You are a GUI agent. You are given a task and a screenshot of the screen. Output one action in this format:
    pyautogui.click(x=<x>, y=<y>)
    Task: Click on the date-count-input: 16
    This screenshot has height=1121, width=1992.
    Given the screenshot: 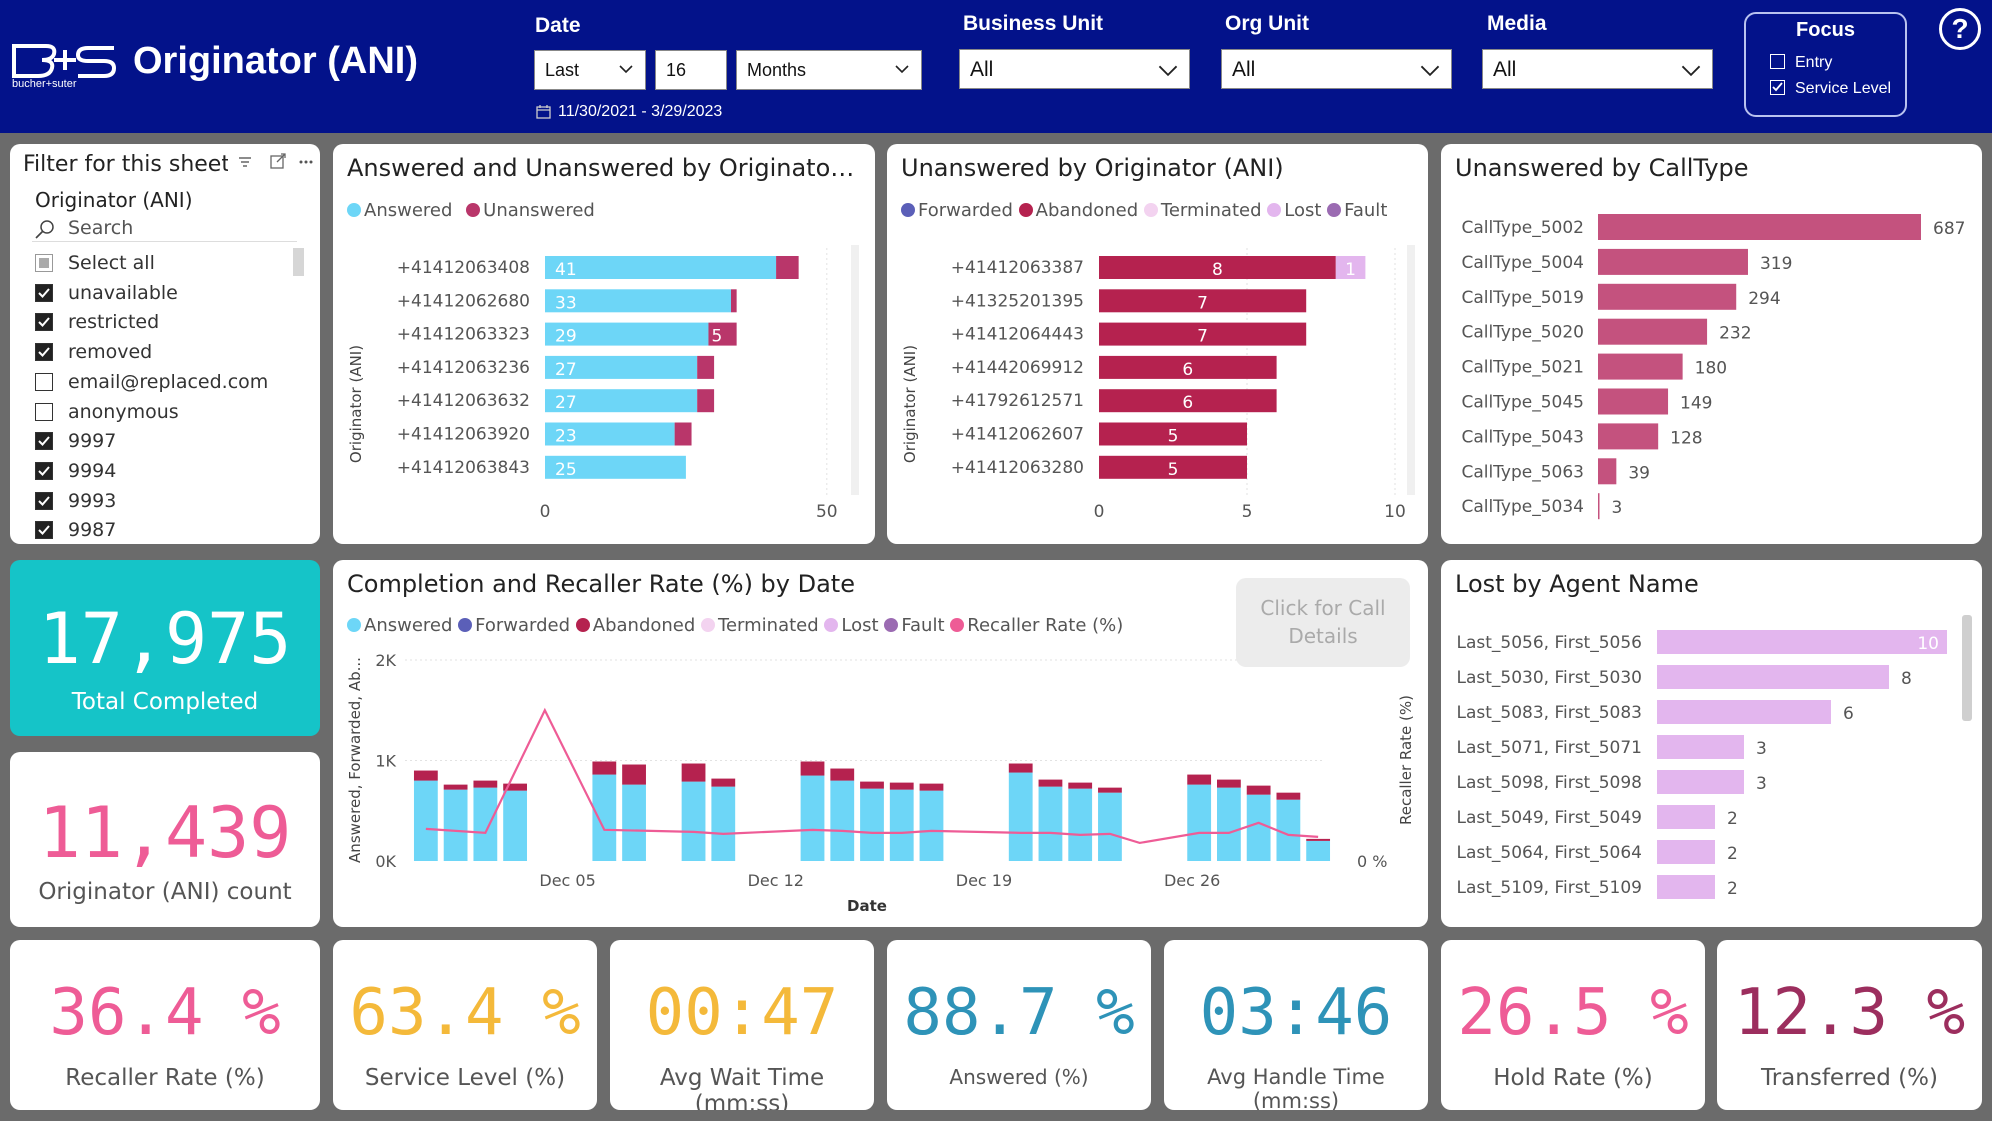 What is the action you would take?
    pyautogui.click(x=691, y=70)
    